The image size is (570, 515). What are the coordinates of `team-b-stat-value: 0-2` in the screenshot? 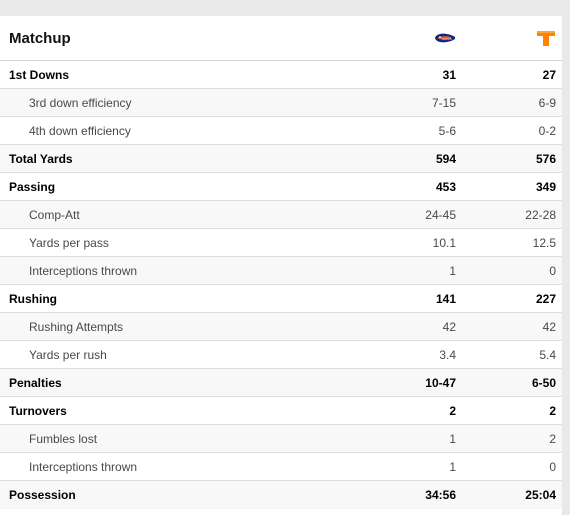 It's located at (547, 130).